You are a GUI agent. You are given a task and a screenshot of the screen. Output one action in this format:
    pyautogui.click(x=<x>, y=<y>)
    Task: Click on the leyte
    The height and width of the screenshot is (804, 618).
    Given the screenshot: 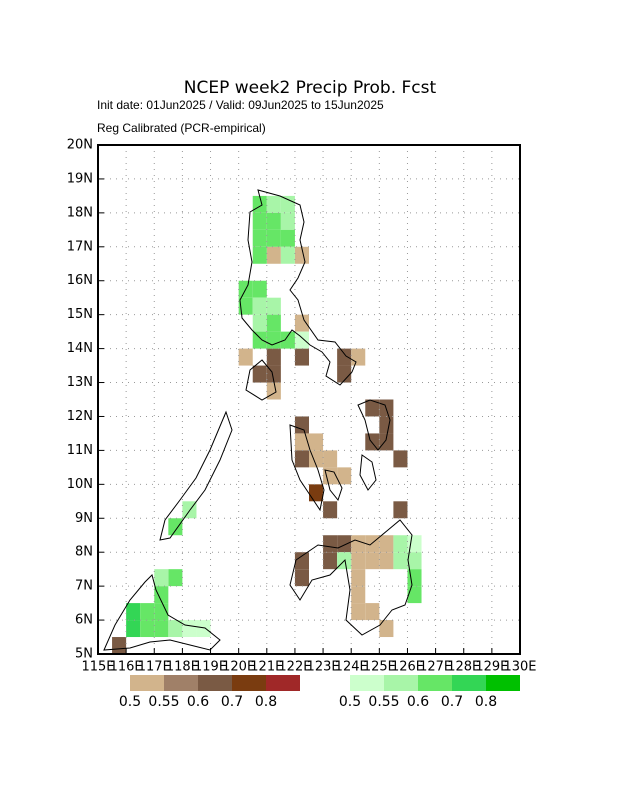 What is the action you would take?
    pyautogui.click(x=368, y=472)
    